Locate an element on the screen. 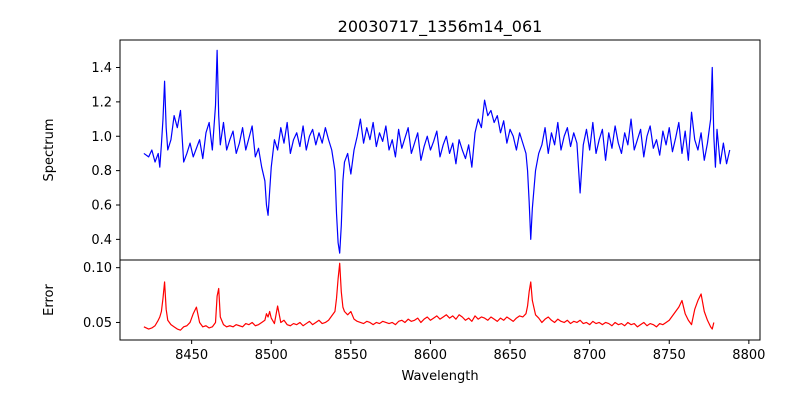 Image resolution: width=800 pixels, height=400 pixels. spectrum-y-tick-label: 1.4 is located at coordinates (101, 68).